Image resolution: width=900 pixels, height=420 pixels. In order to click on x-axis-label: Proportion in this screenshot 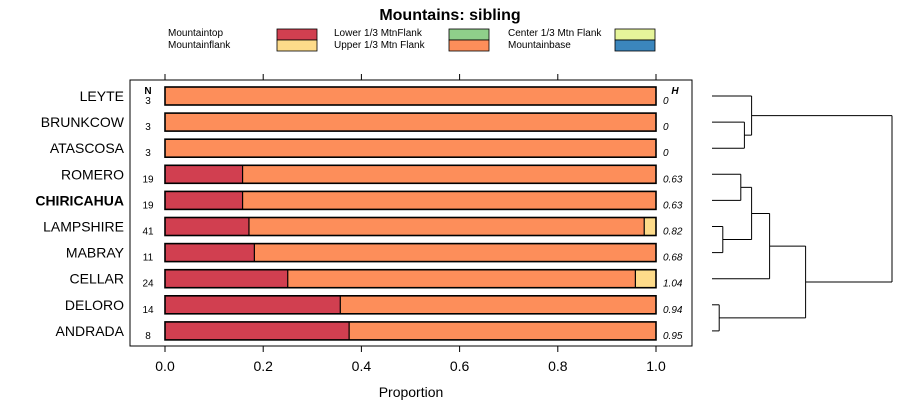, I will do `click(411, 392)`.